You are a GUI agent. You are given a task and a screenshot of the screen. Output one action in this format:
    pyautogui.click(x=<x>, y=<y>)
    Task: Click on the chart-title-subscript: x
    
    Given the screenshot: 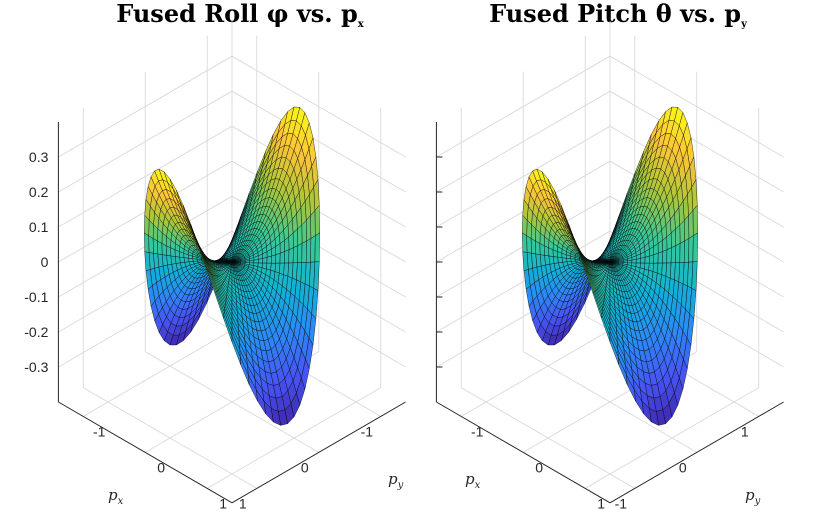 What is the action you would take?
    pyautogui.click(x=361, y=24)
    